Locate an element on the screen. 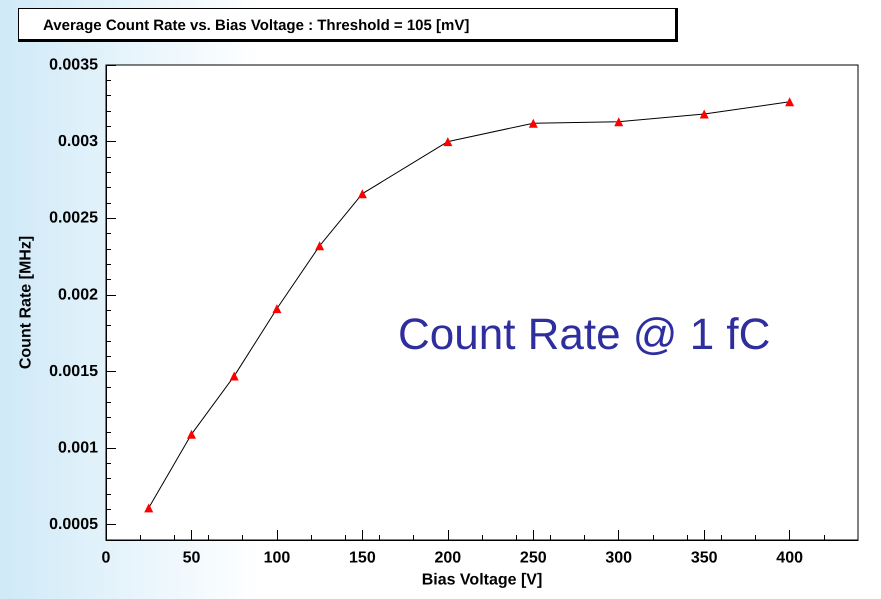  y-axis-title: Count Rate [MHz] is located at coordinates (26, 303).